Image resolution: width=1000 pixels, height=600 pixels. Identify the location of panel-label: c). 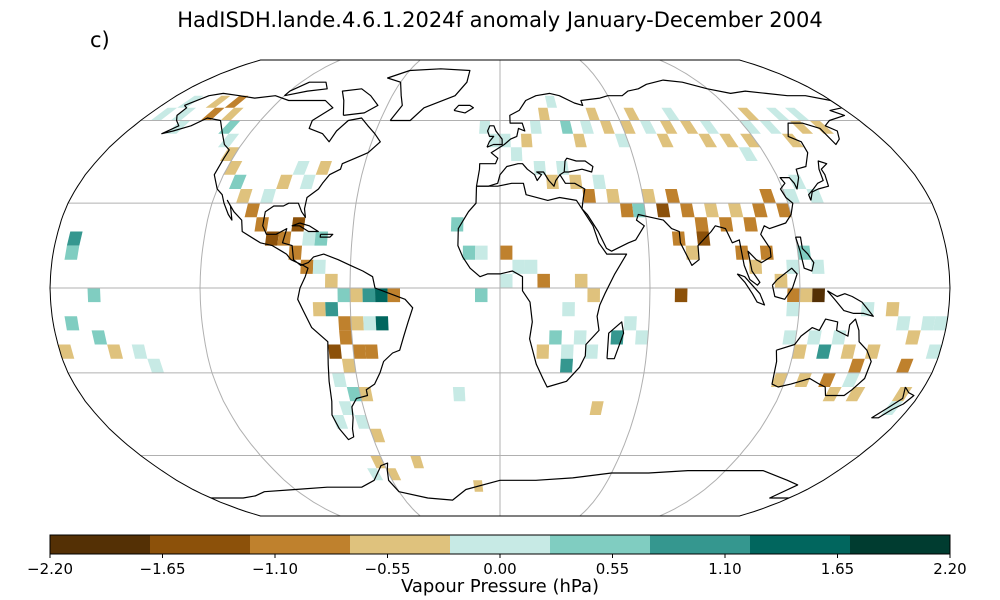
(100, 40).